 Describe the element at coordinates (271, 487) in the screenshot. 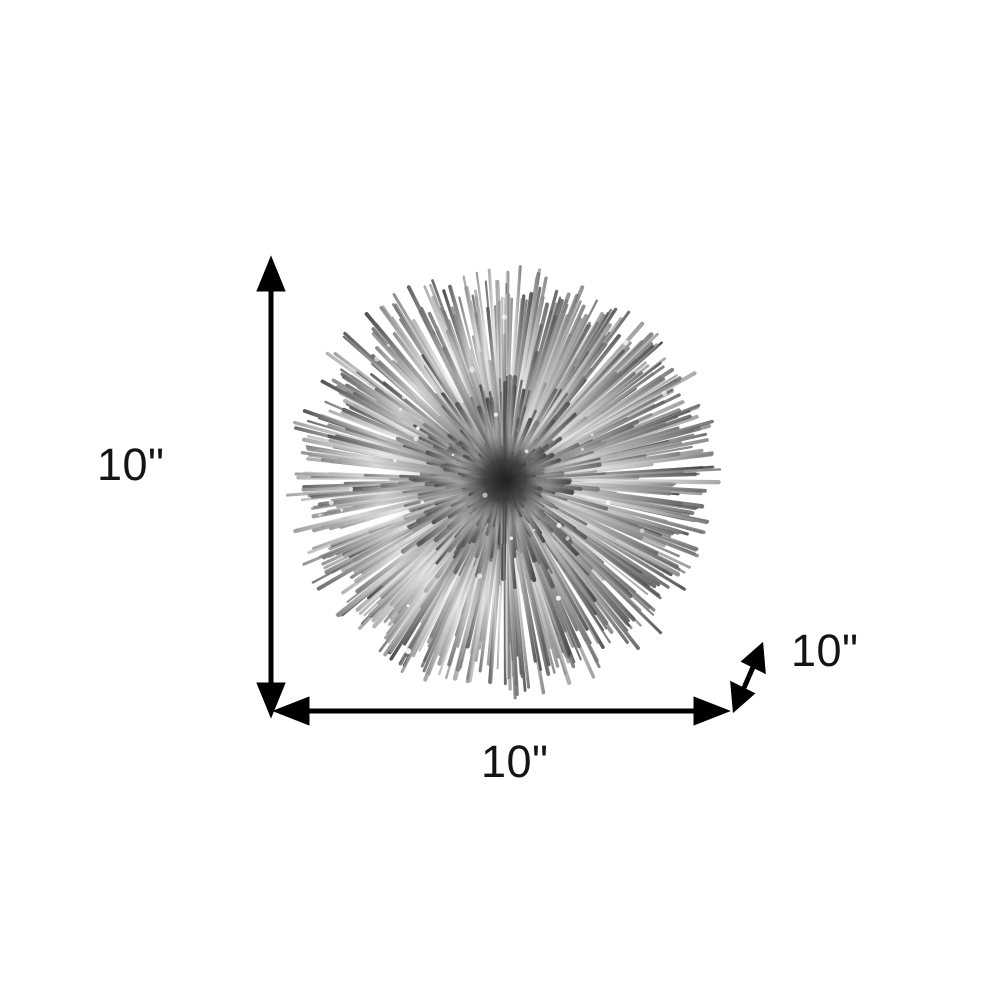

I see `height-arrow` at that location.